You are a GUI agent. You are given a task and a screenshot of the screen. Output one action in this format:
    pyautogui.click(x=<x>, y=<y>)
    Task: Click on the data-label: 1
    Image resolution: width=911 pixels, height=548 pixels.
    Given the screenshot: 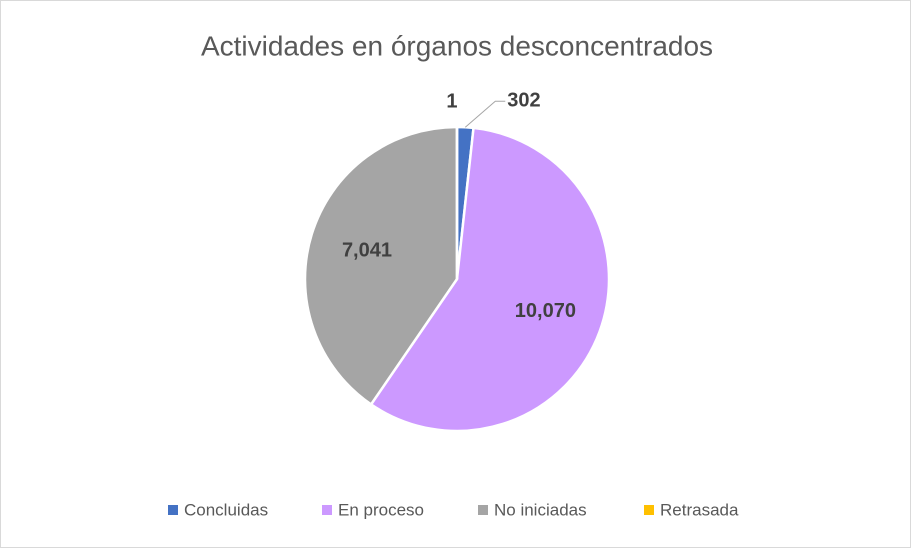 What is the action you would take?
    pyautogui.click(x=451, y=101)
    